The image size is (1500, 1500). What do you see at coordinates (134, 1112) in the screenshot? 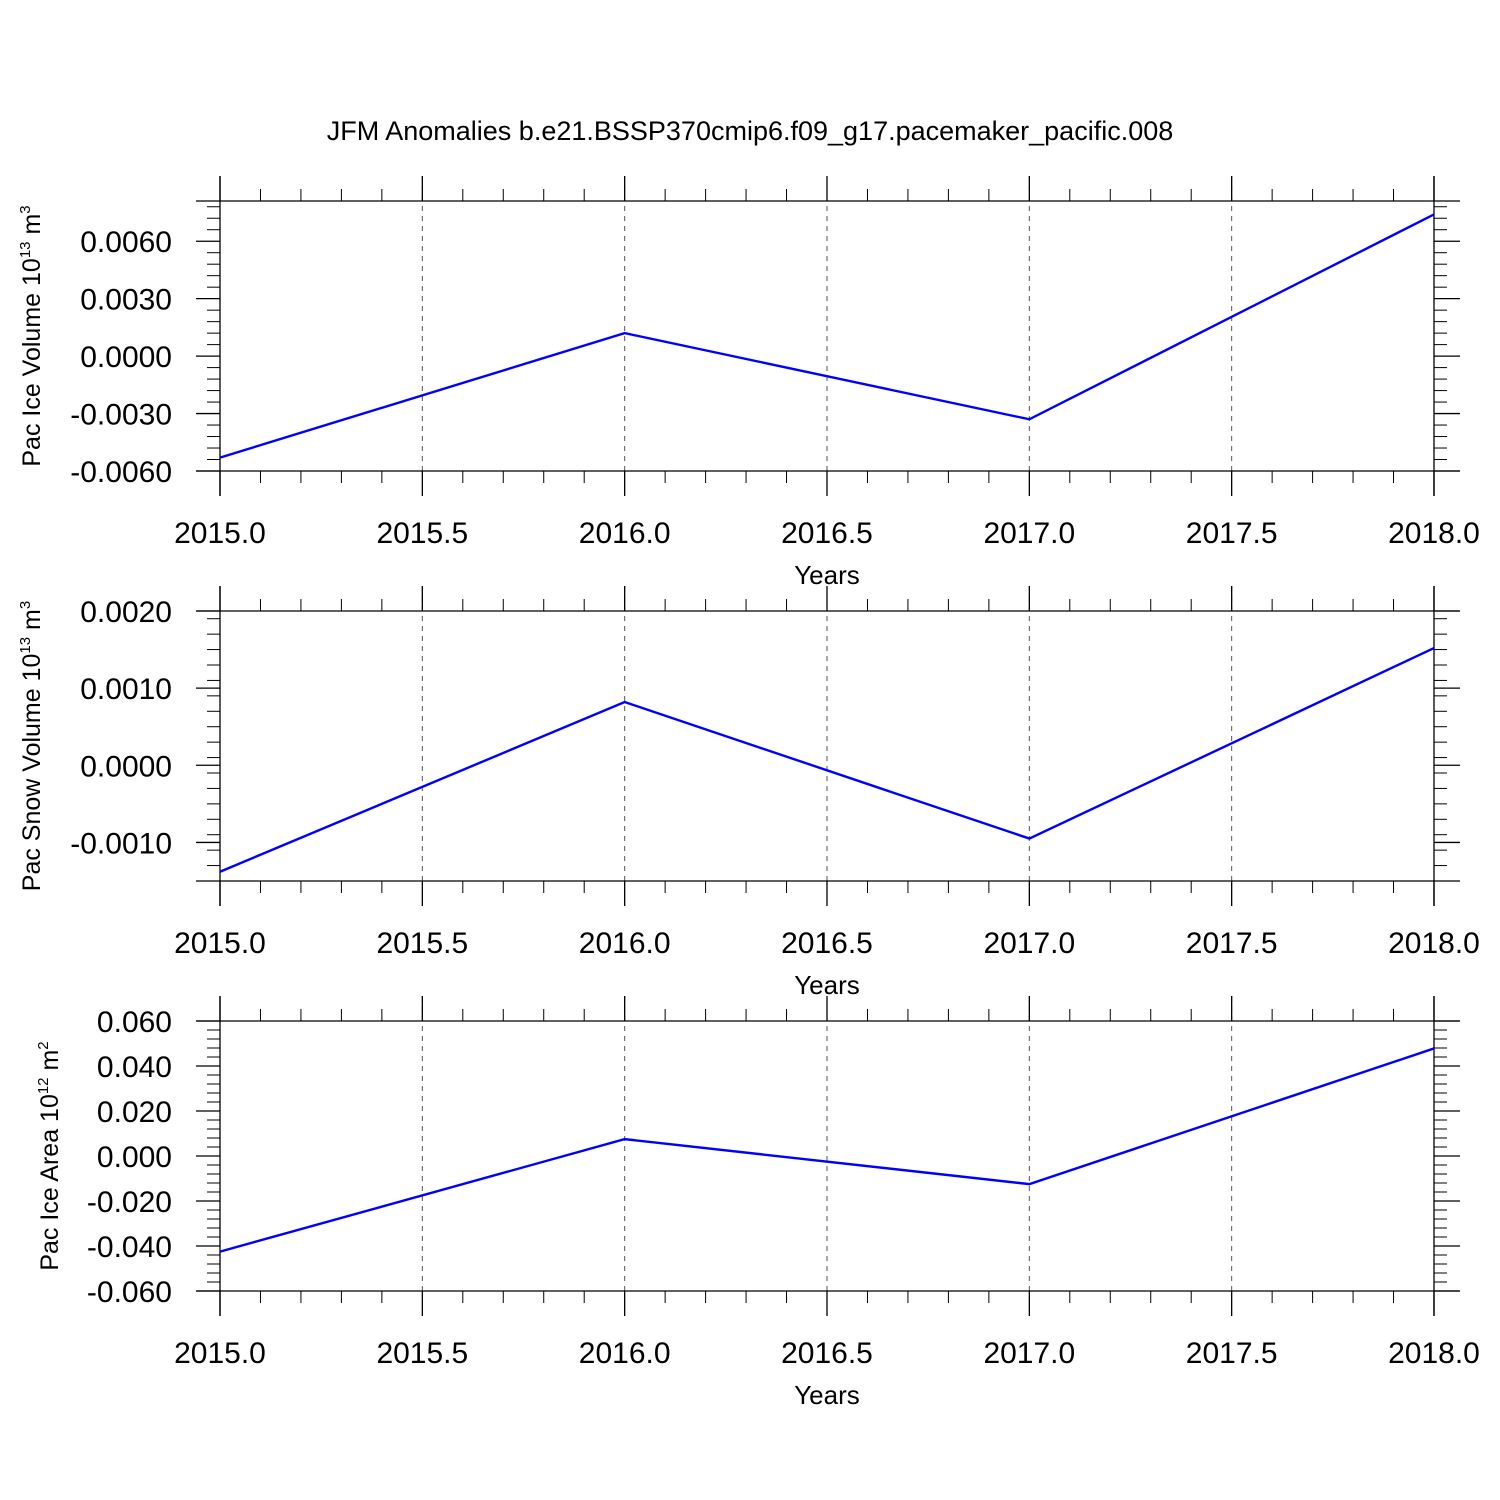
I see `y-tick-label: 0.020` at bounding box center [134, 1112].